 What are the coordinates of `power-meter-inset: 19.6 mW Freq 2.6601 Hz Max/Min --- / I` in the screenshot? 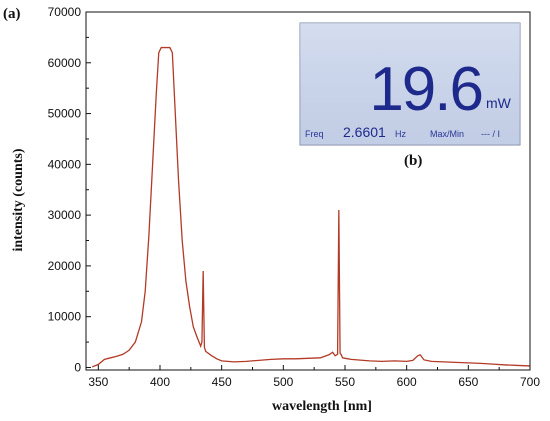 It's located at (410, 84).